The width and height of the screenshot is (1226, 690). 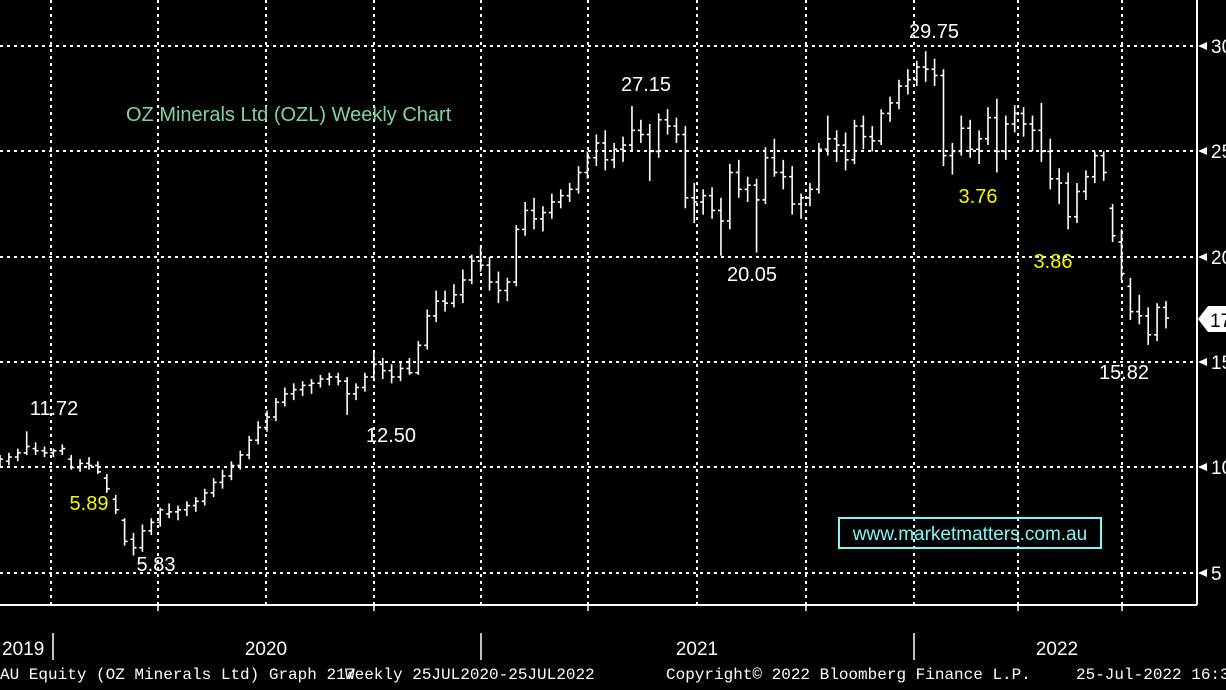 What do you see at coordinates (1218, 468) in the screenshot?
I see `y-tick-label: 10` at bounding box center [1218, 468].